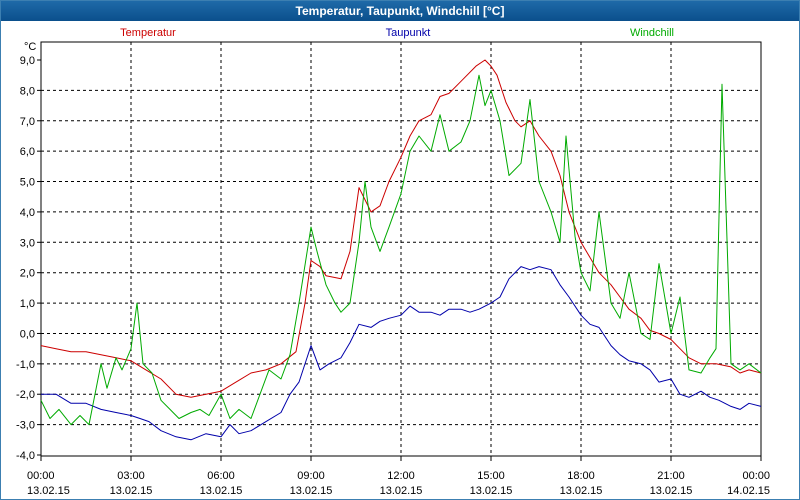 The width and height of the screenshot is (800, 500). Describe the element at coordinates (27, 334) in the screenshot. I see `y-tick-label: 0,0` at that location.